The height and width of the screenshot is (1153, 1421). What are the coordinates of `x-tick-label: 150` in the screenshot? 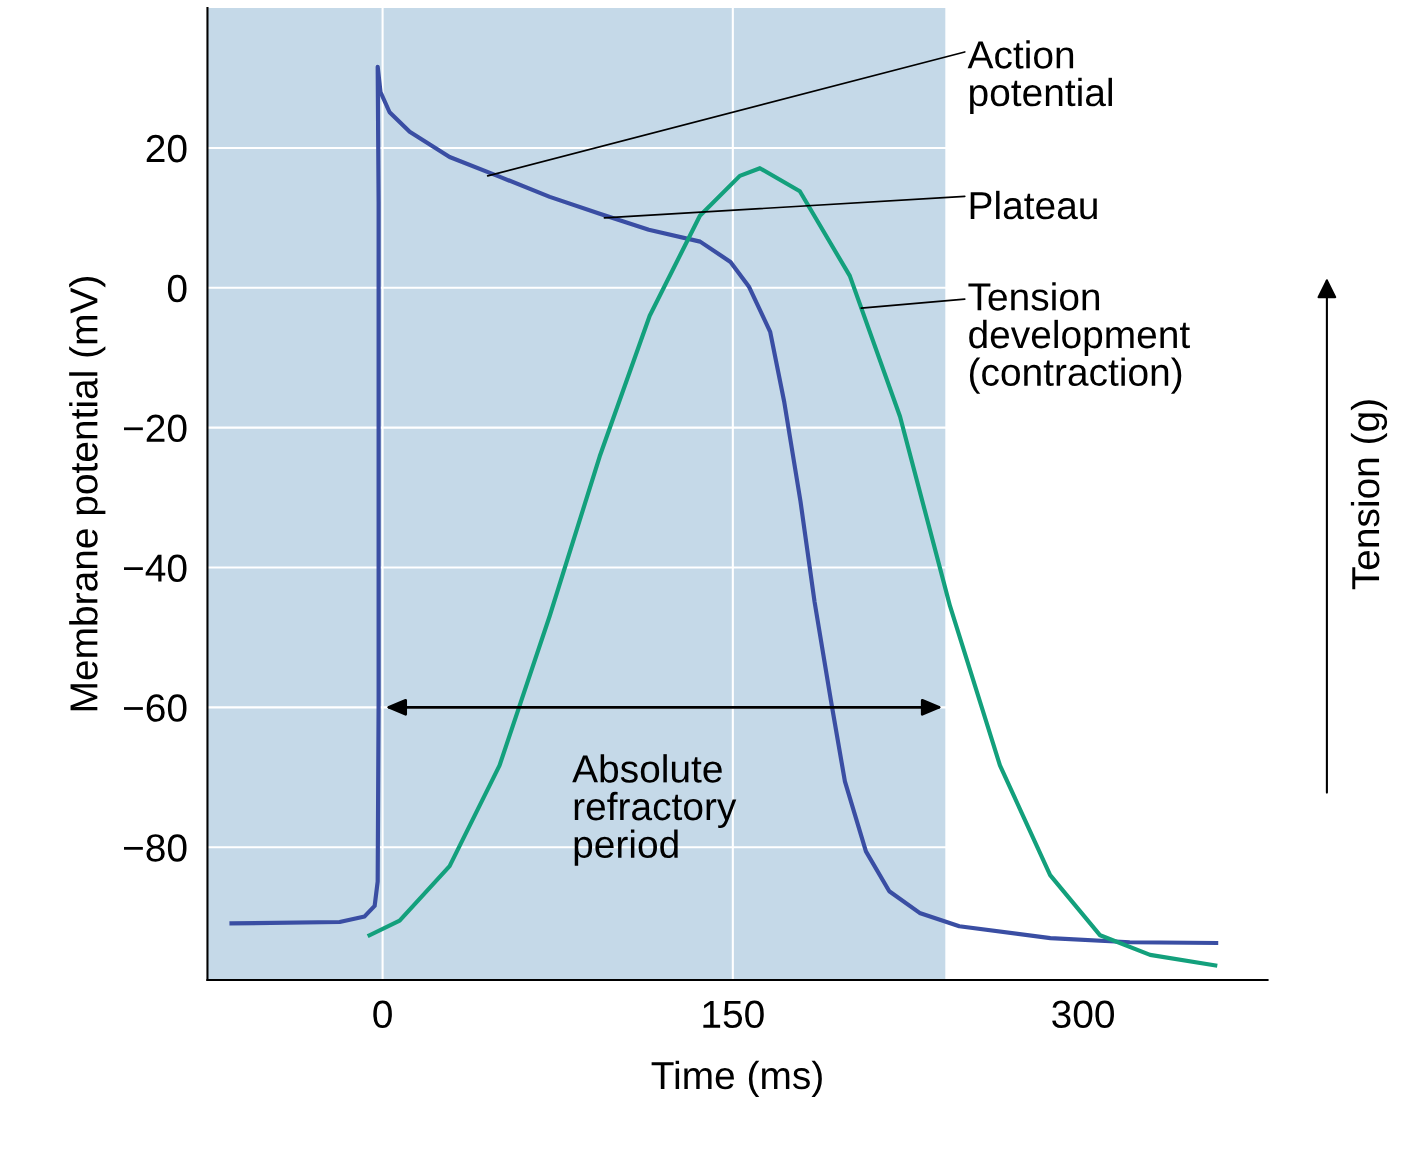 It's located at (733, 1014).